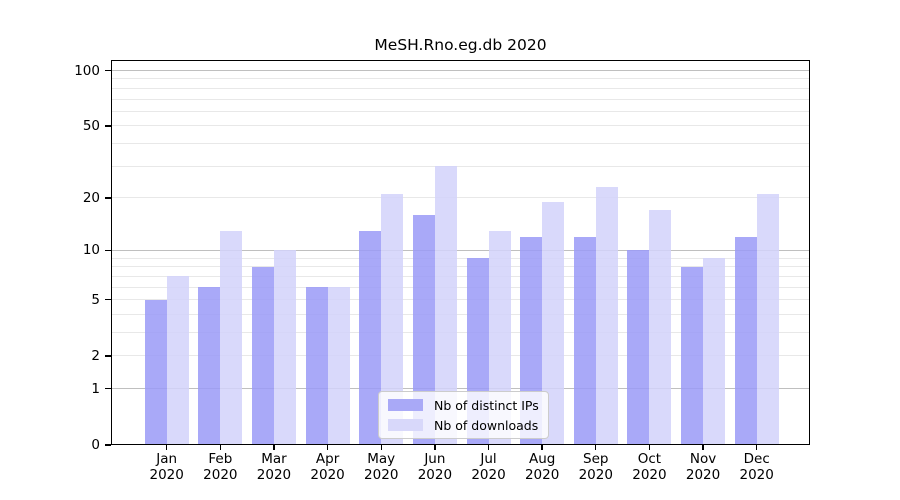  Describe the element at coordinates (381, 459) in the screenshot. I see `x-tick-label-month: May` at that location.